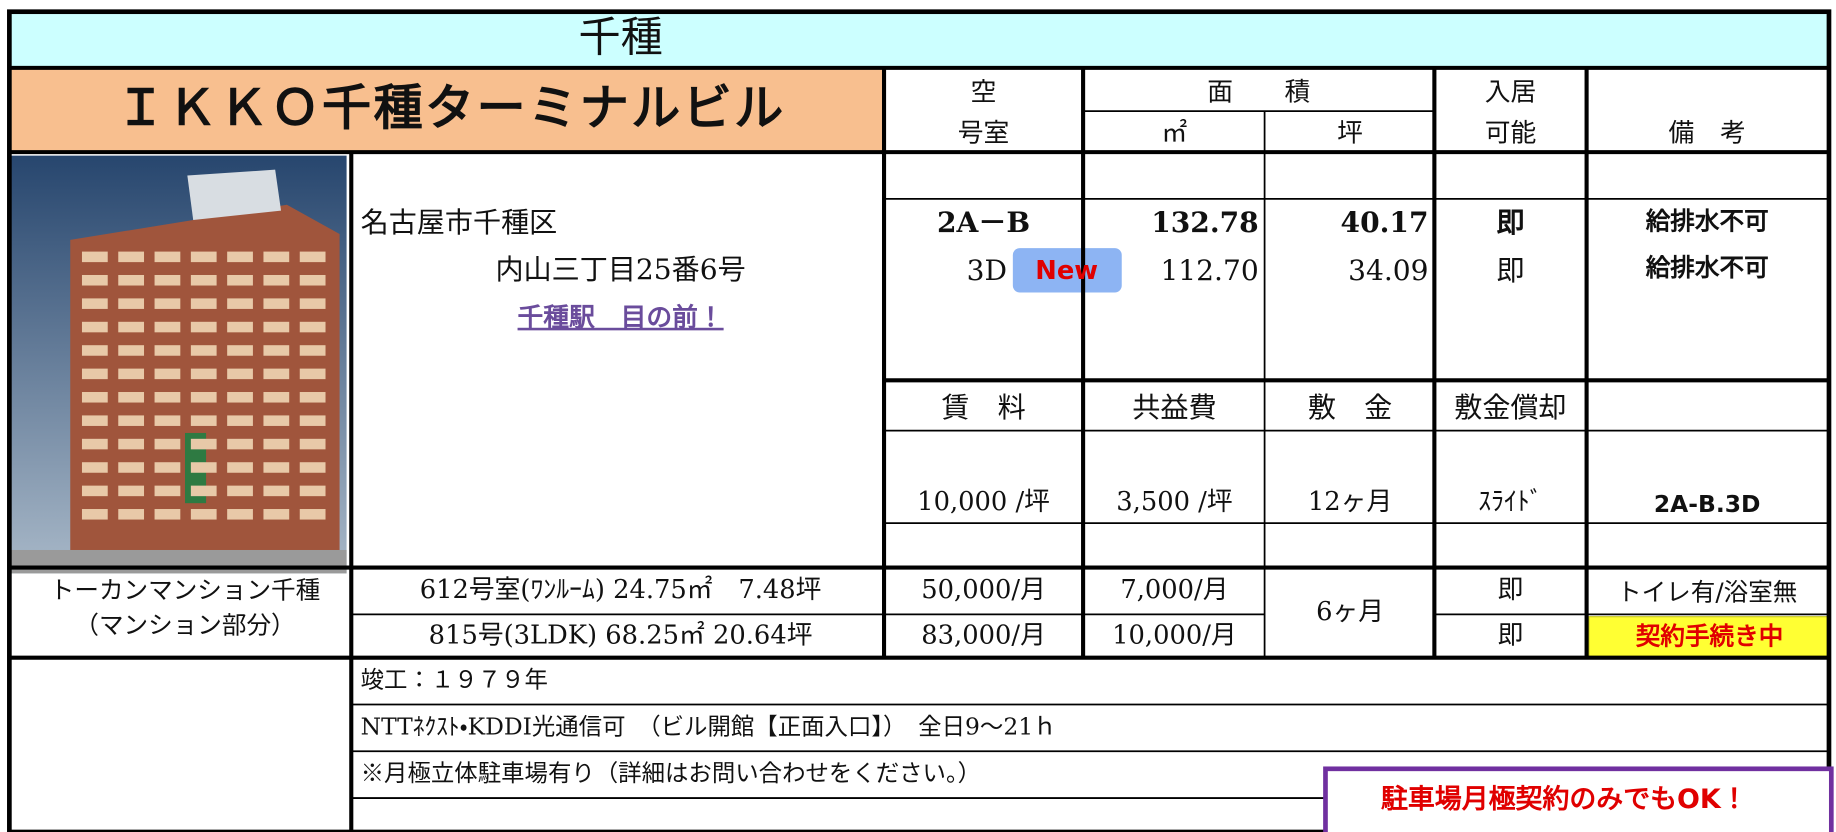 The image size is (1836, 832). Describe the element at coordinates (1209, 270) in the screenshot. I see `area-sqm: 112.70` at that location.